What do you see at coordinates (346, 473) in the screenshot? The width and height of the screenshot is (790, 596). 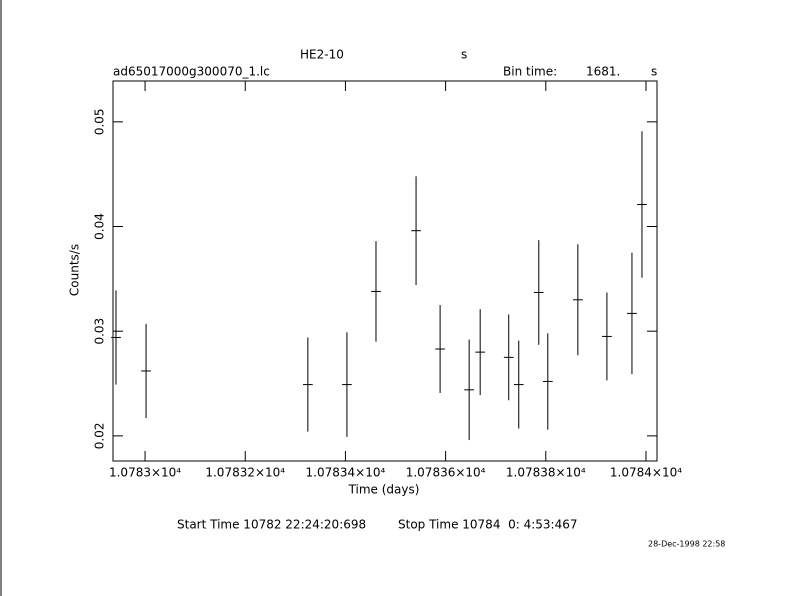 I see `x-tick-label: 1.07834×10⁴` at bounding box center [346, 473].